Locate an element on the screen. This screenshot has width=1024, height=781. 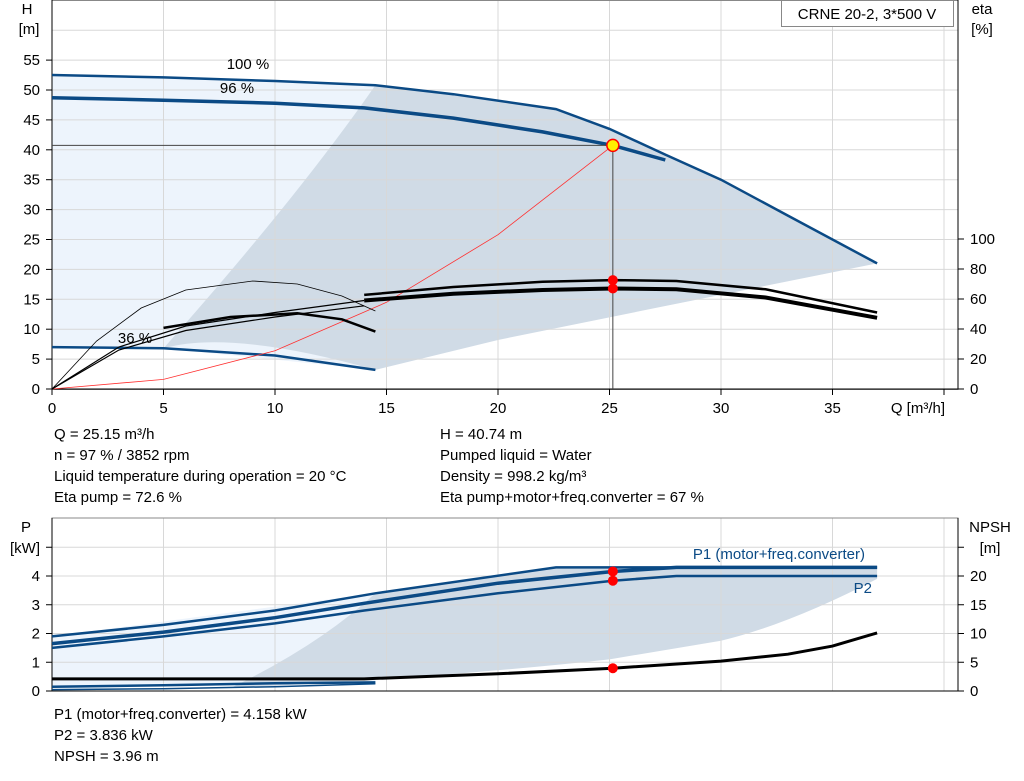
eta-axis-label: eta is located at coordinates (983, 9).